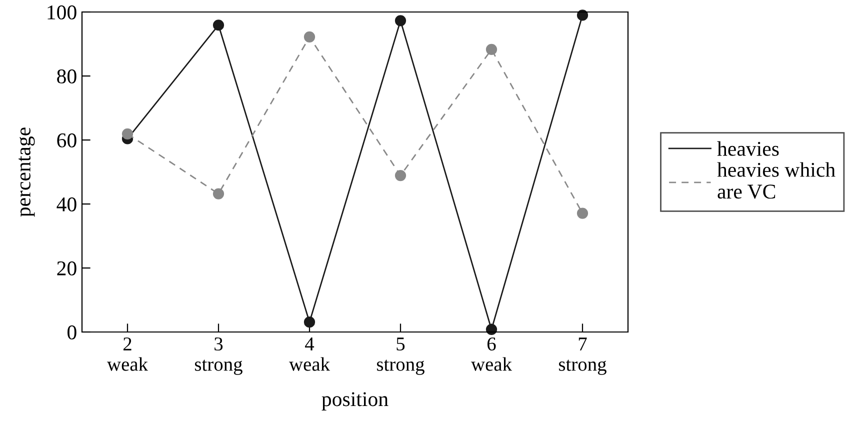 The height and width of the screenshot is (425, 868). What do you see at coordinates (62, 12) in the screenshot?
I see `y-tick-label: 100` at bounding box center [62, 12].